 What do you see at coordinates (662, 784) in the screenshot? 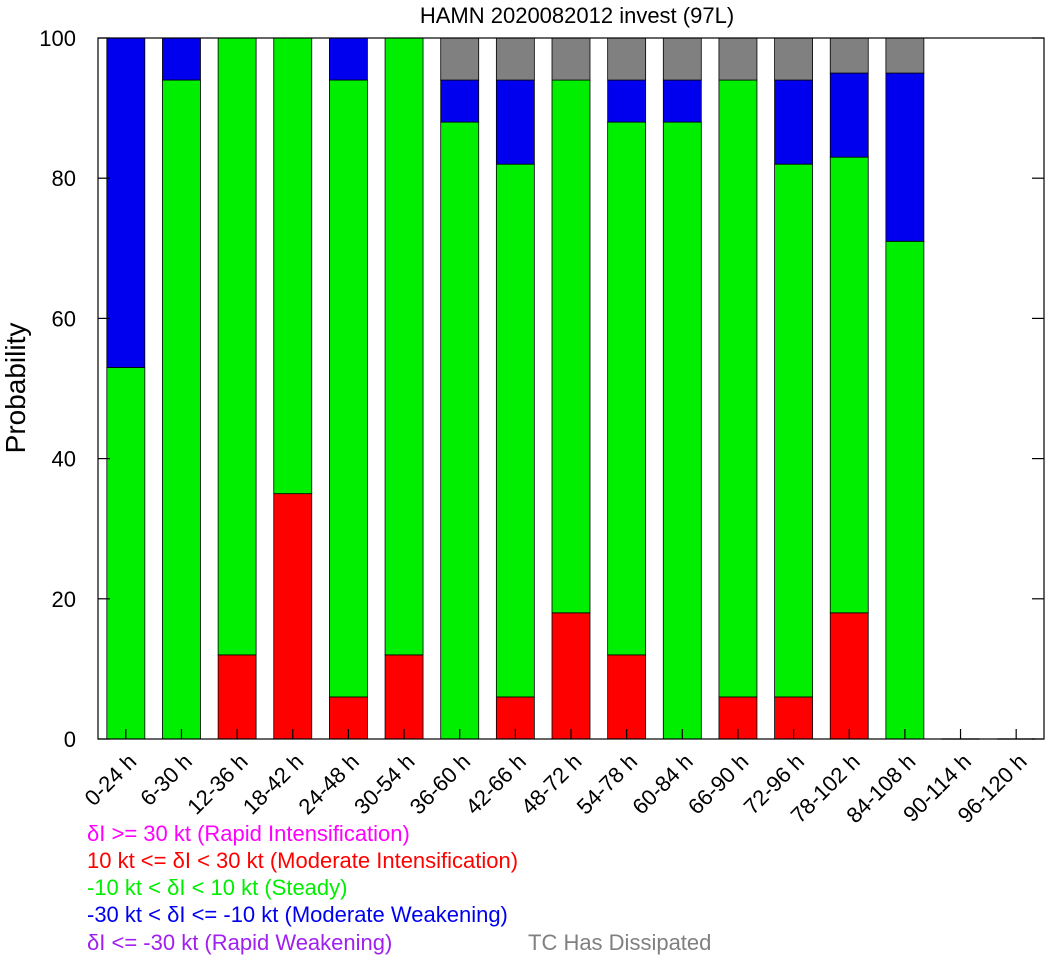
I see `x-tick-label-10: 60-84 h` at bounding box center [662, 784].